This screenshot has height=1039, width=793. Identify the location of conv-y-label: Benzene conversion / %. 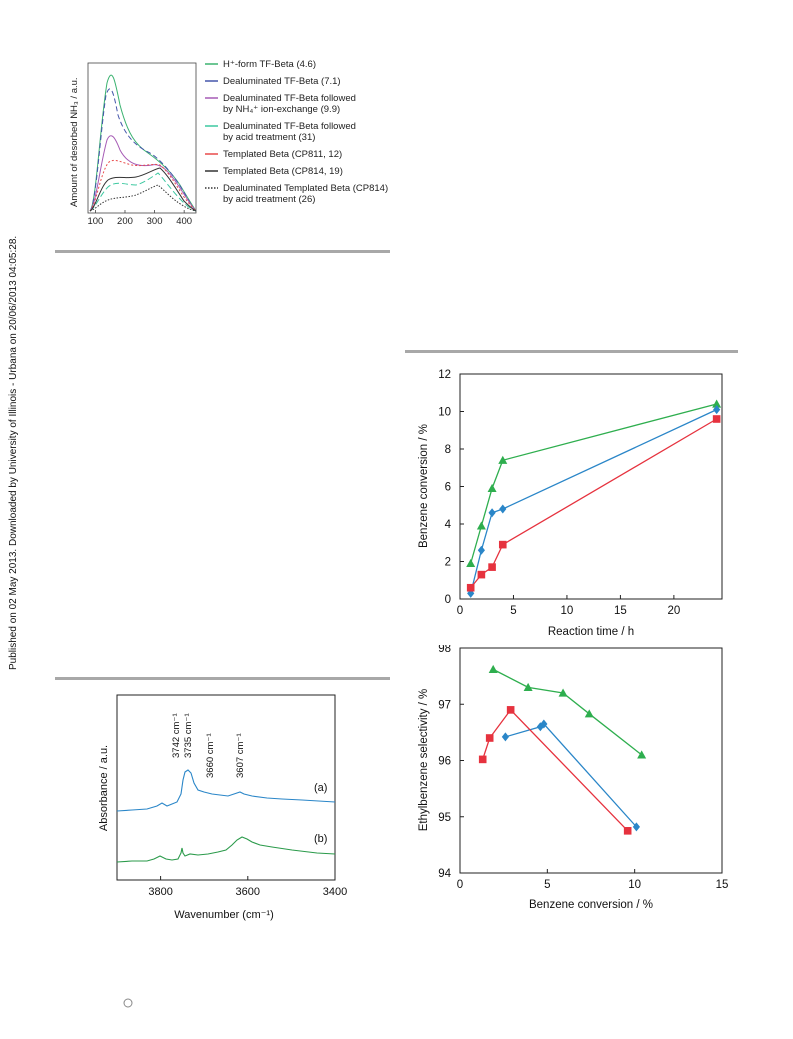
(424, 486).